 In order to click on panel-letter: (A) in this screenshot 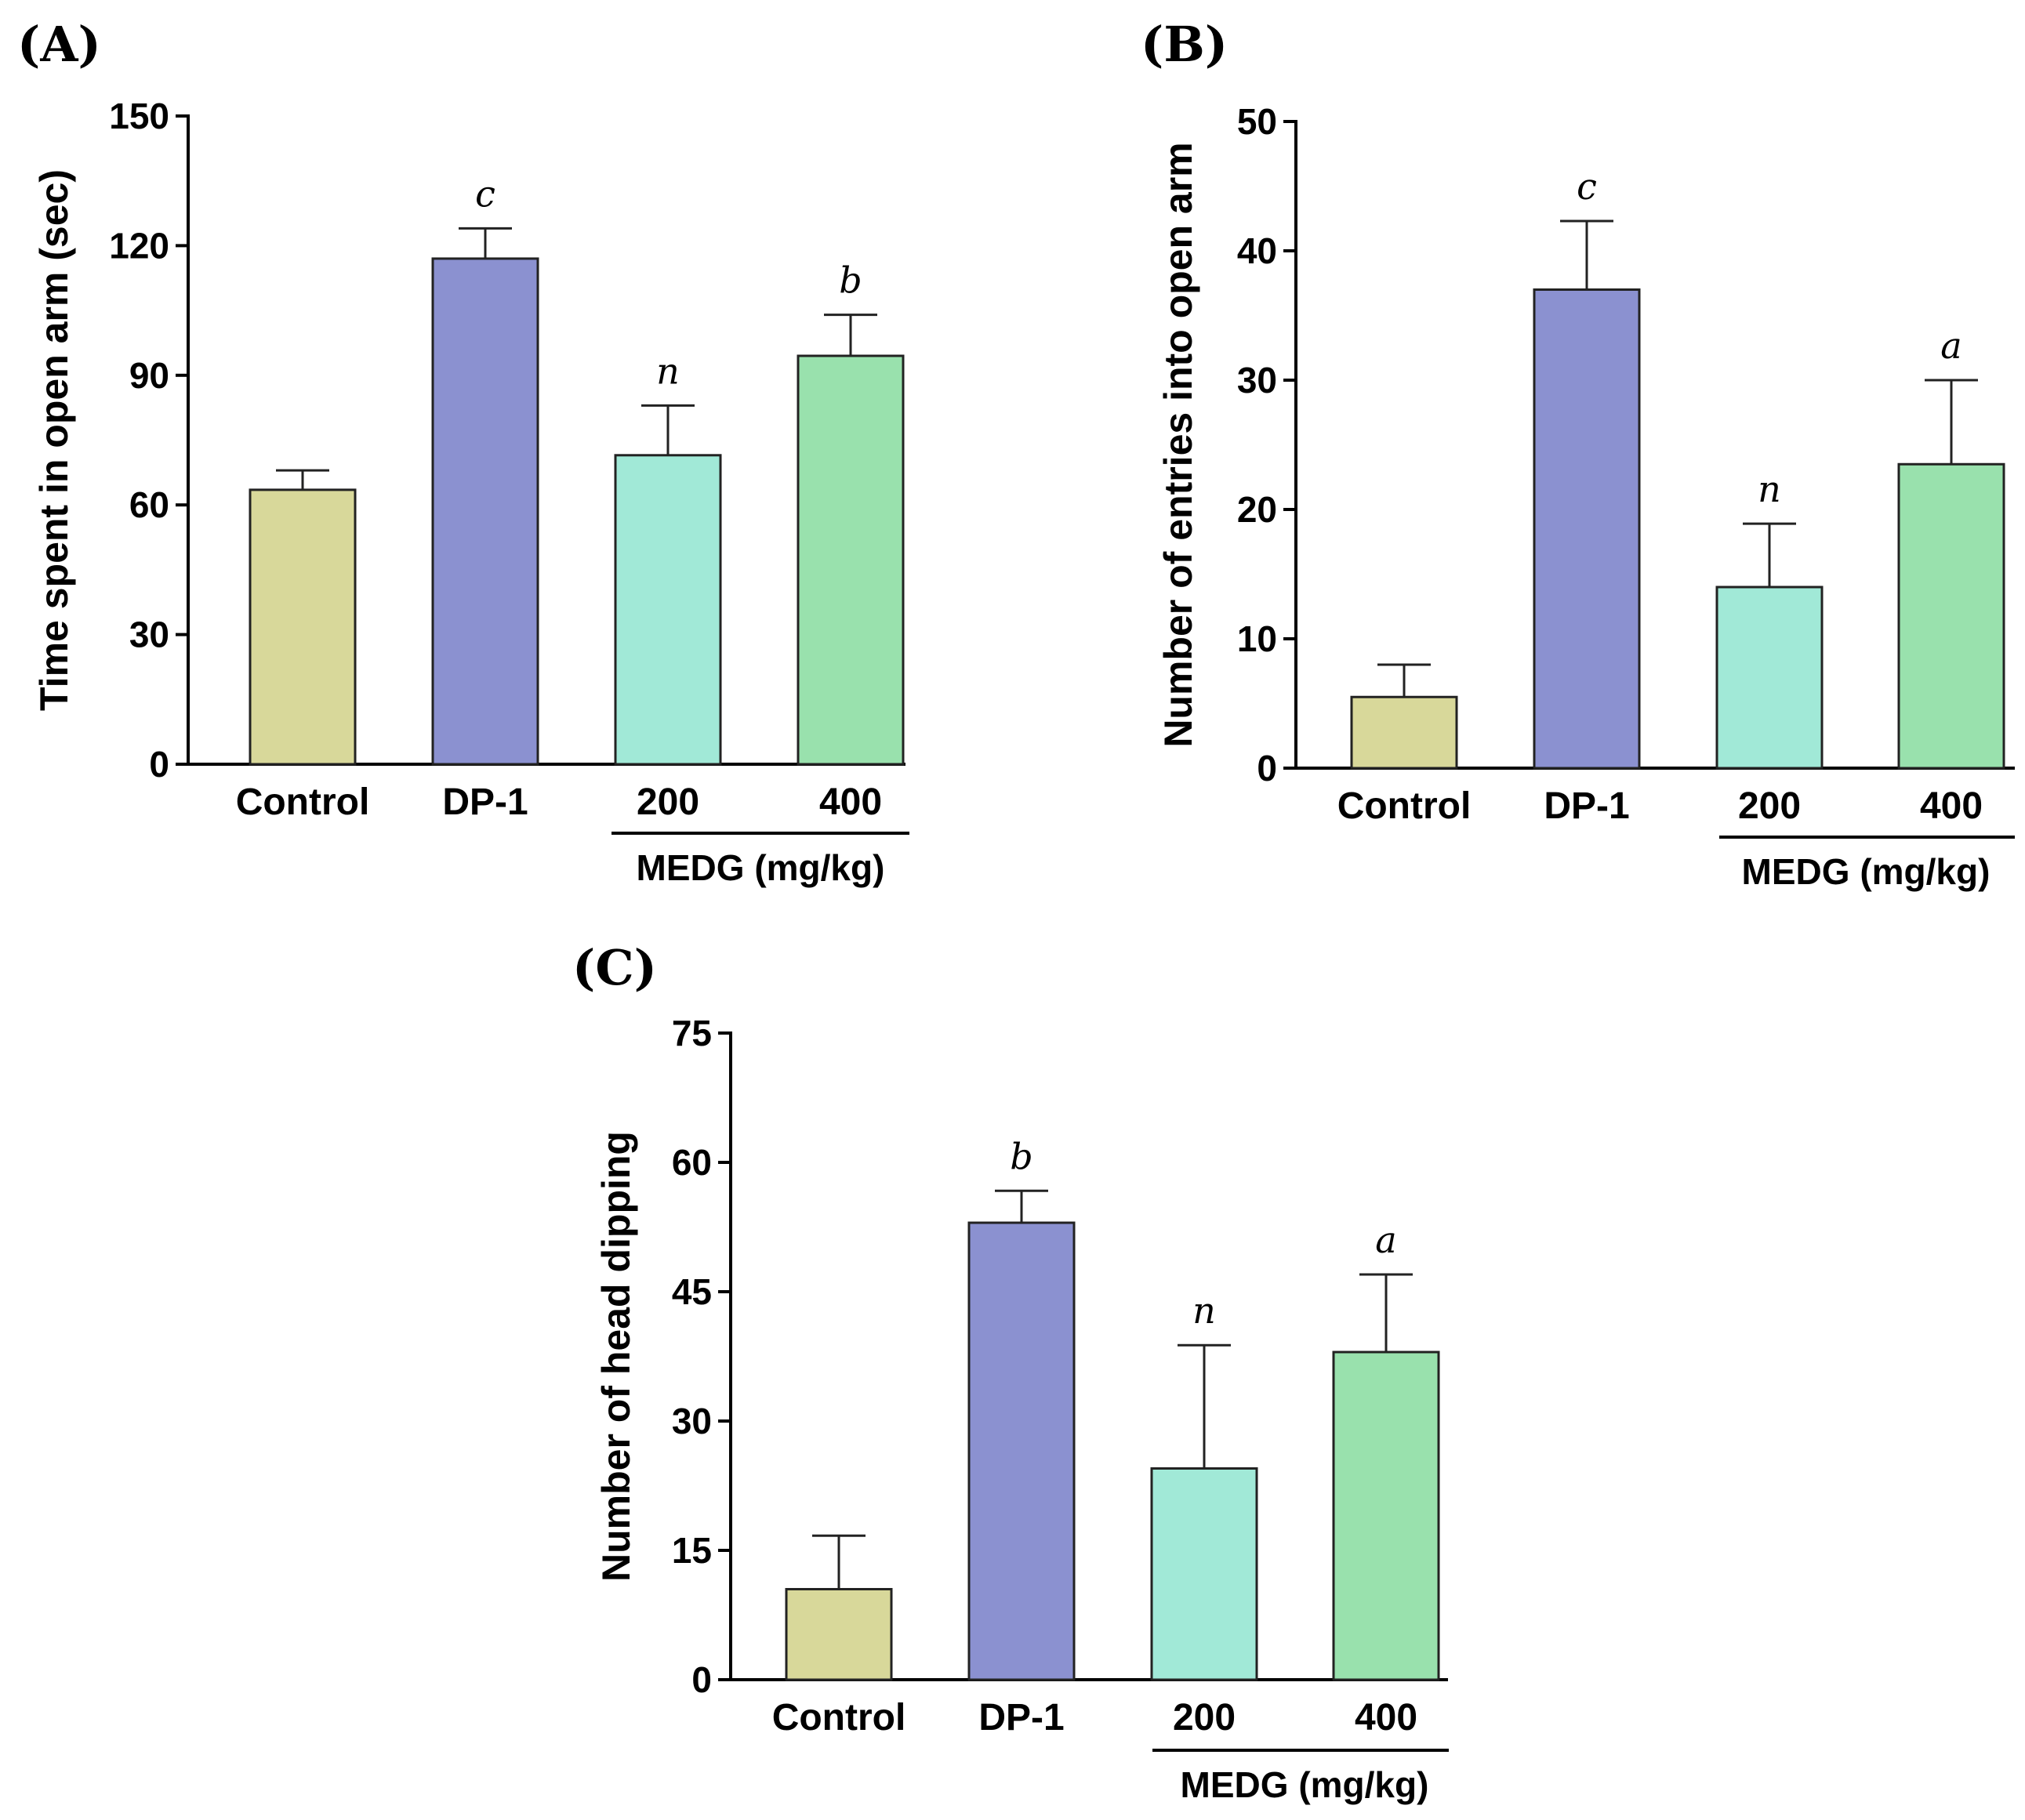, I will do `click(59, 44)`.